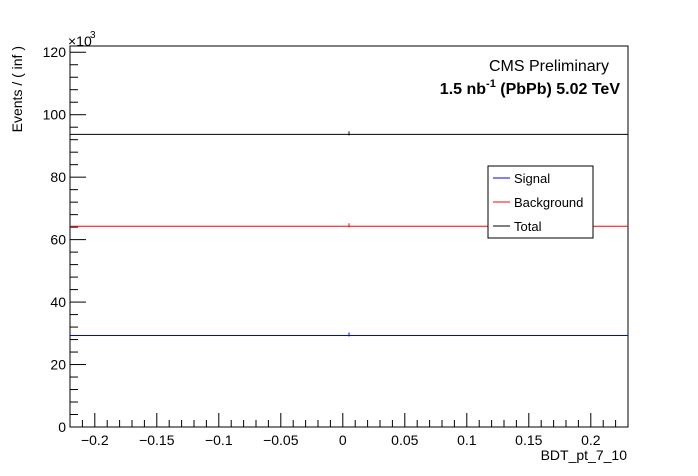  I want to click on lumi-label: 1.5 nb-1 (PbPb) 5.02 TeV, so click(530, 88).